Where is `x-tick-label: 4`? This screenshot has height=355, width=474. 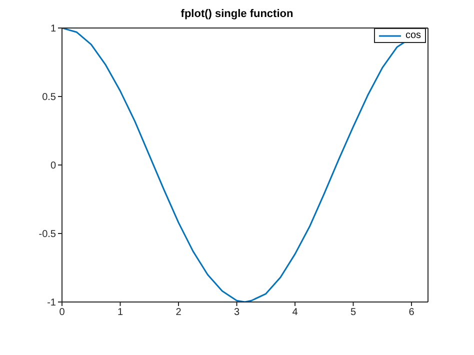 x-tick-label: 4 is located at coordinates (295, 312).